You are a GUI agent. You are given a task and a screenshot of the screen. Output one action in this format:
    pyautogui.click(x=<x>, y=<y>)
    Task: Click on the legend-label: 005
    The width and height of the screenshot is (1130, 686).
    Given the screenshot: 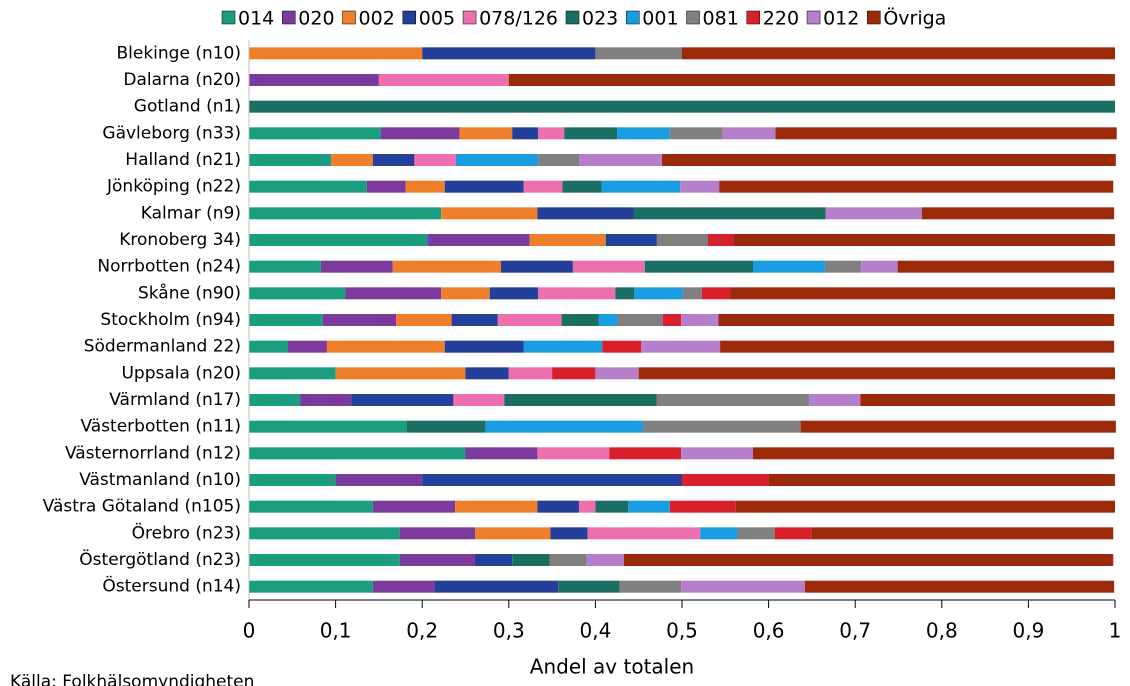 What is the action you would take?
    pyautogui.click(x=437, y=19)
    